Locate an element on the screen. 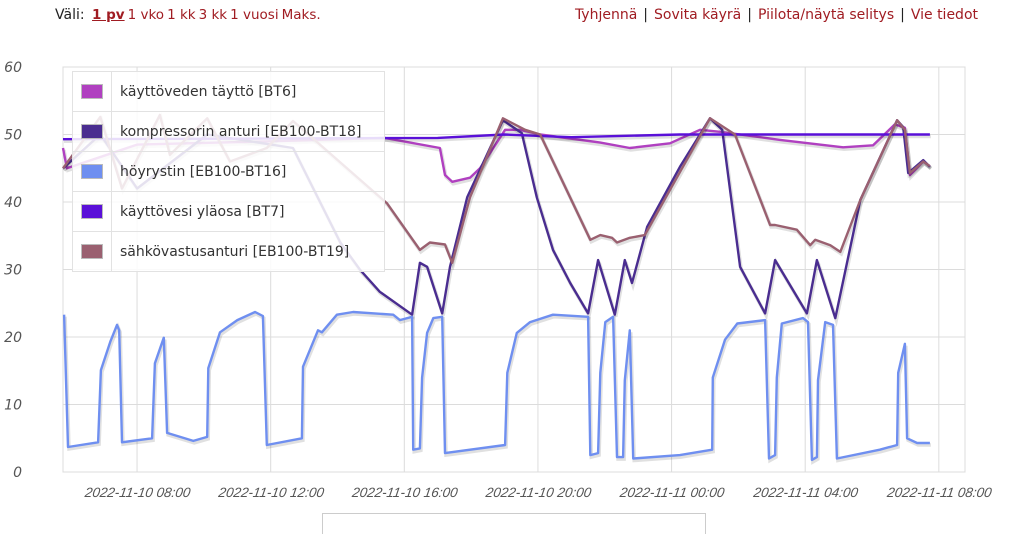 Image resolution: width=1020 pixels, height=534 pixels. y-tick-label: 60 is located at coordinates (13, 68).